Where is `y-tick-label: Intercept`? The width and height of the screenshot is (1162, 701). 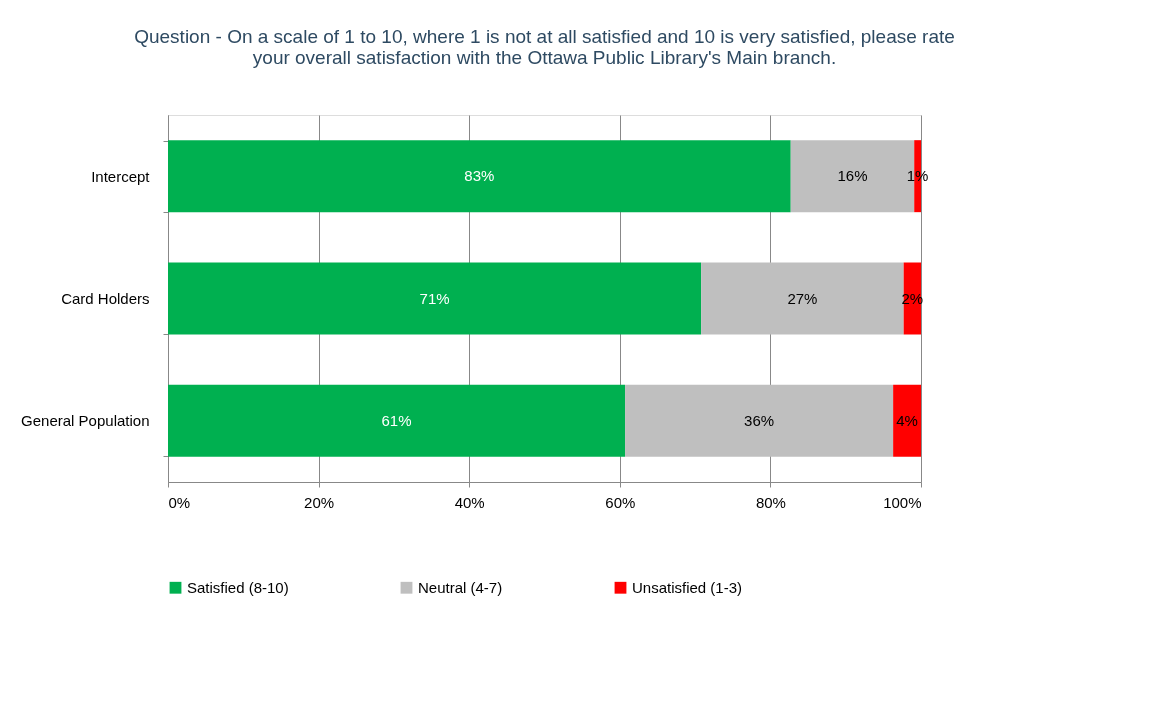
y-tick-label: Intercept is located at coordinates (121, 176).